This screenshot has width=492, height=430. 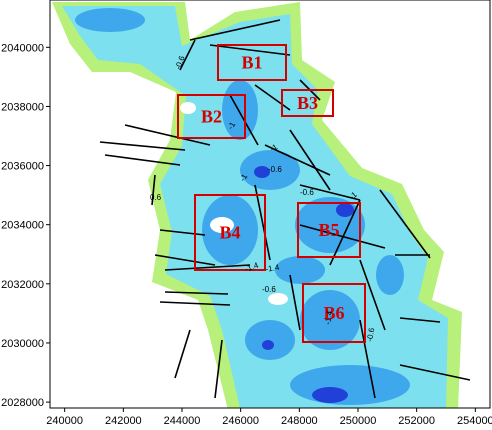 What do you see at coordinates (22, 403) in the screenshot?
I see `y-tick-label: 2028000` at bounding box center [22, 403].